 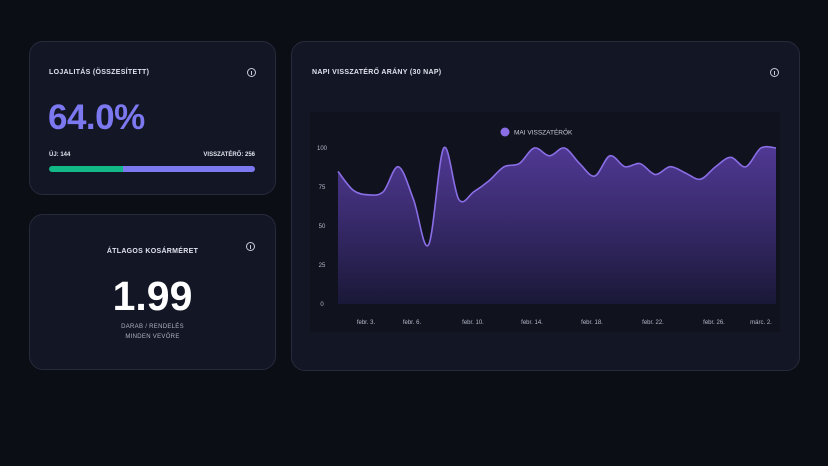 What do you see at coordinates (543, 132) in the screenshot?
I see `legend-label: MAI VISSZATÉRŐK` at bounding box center [543, 132].